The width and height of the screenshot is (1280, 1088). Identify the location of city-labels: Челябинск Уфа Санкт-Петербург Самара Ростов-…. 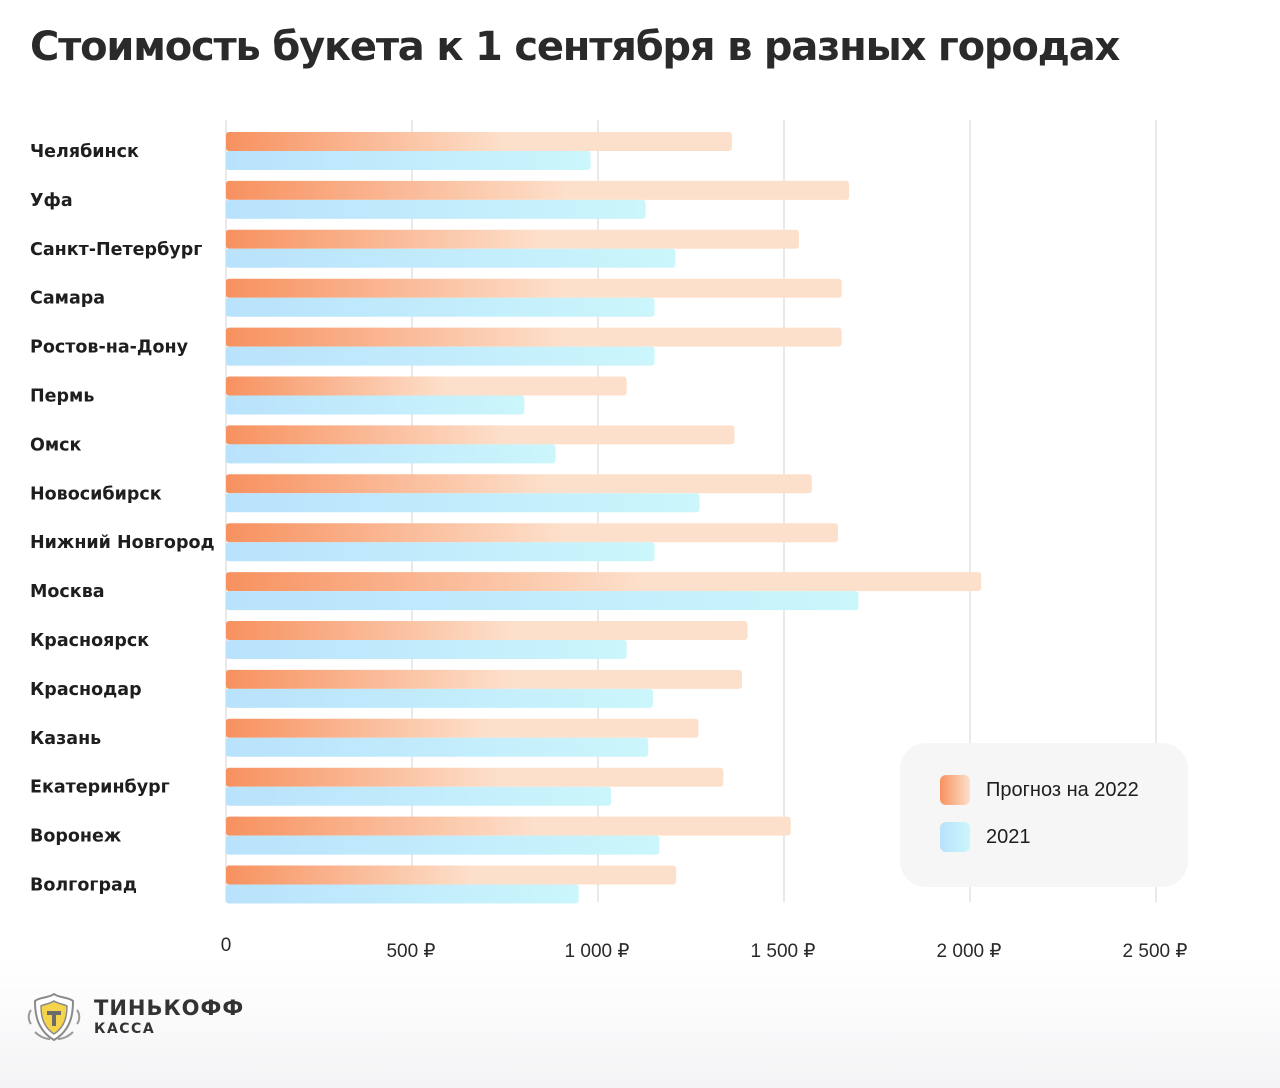
(122, 519).